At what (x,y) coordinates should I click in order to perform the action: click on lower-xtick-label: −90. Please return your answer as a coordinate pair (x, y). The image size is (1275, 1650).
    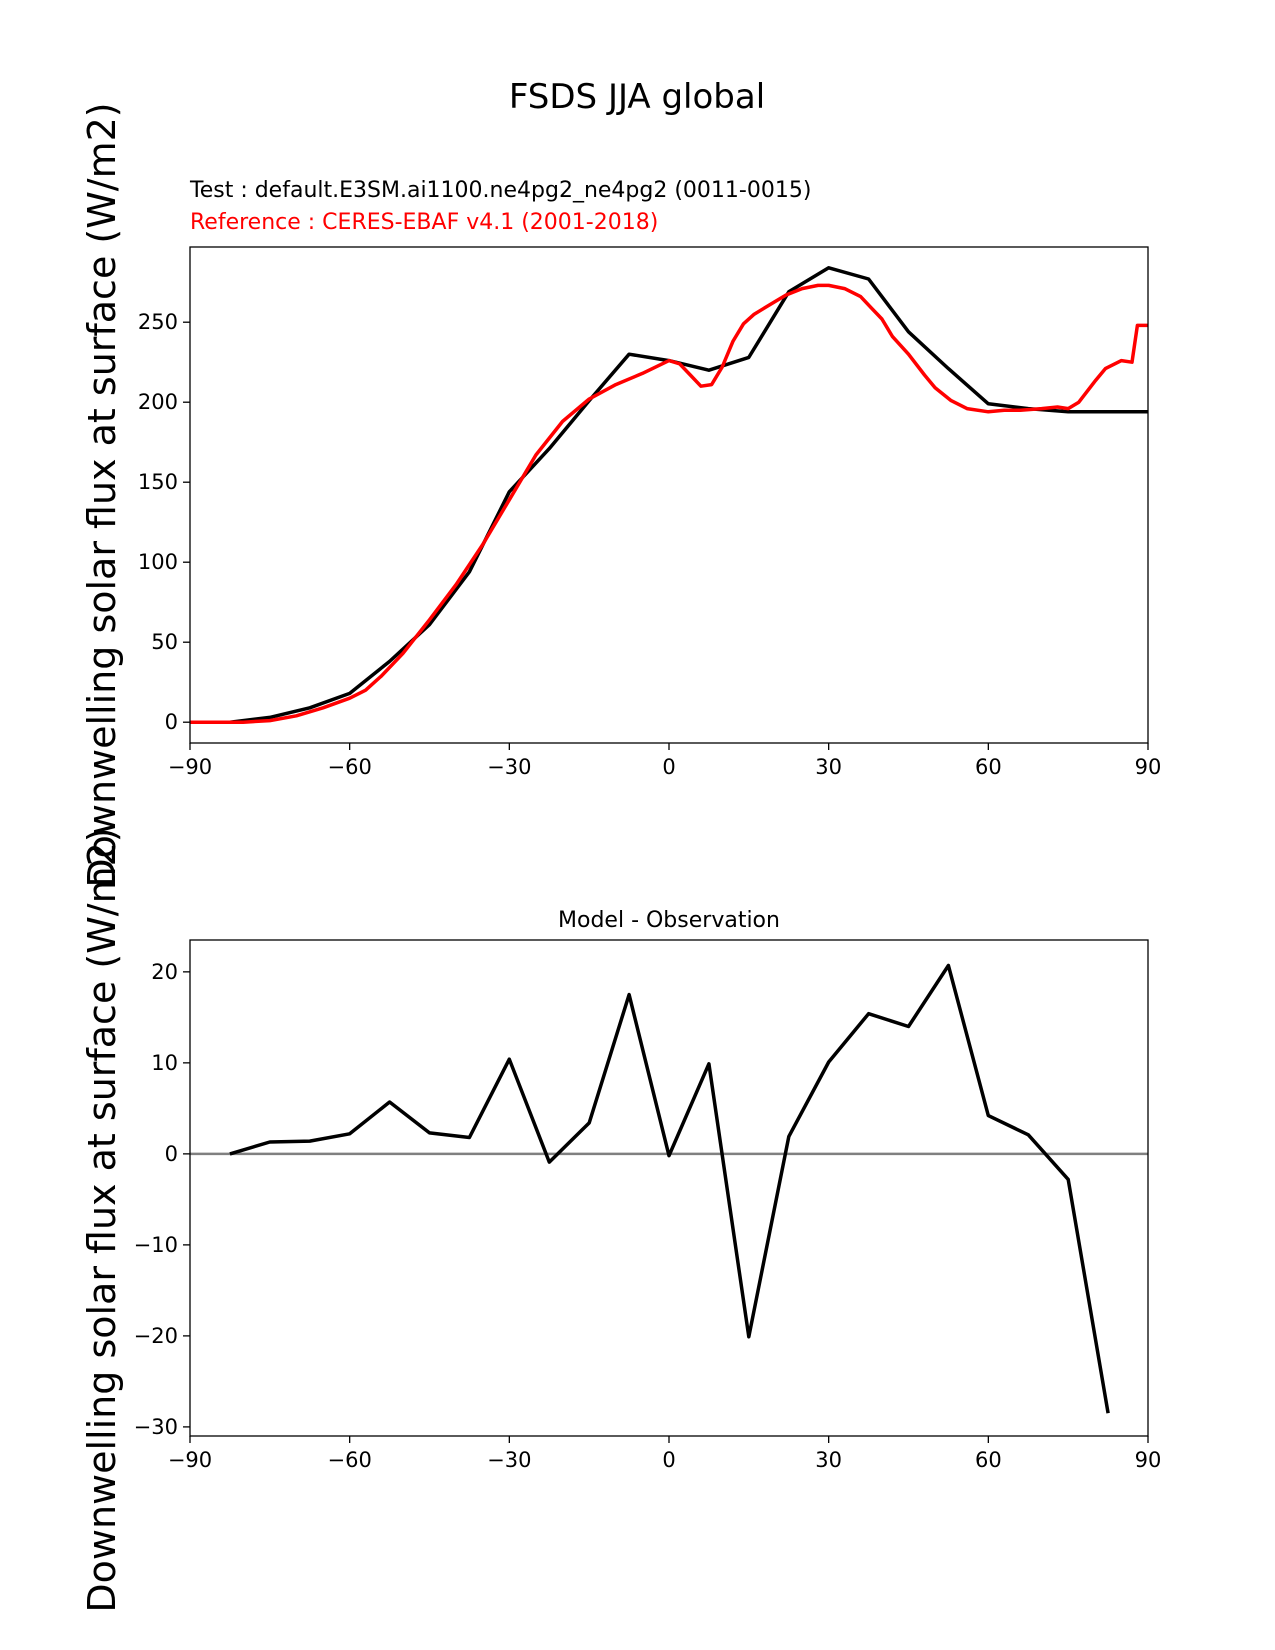
    Looking at the image, I should click on (190, 1460).